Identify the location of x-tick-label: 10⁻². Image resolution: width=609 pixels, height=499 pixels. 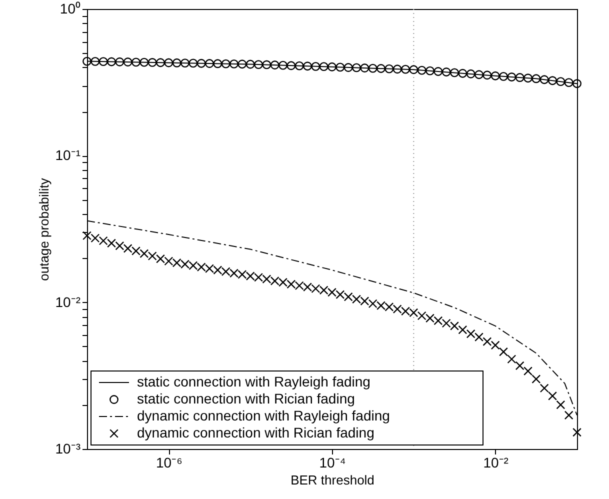
(496, 462).